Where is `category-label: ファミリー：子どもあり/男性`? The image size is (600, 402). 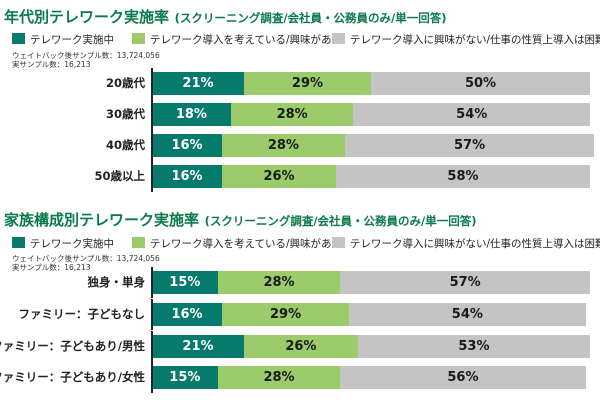
category-label: ファミリー：子どもあり/男性 is located at coordinates (72, 346).